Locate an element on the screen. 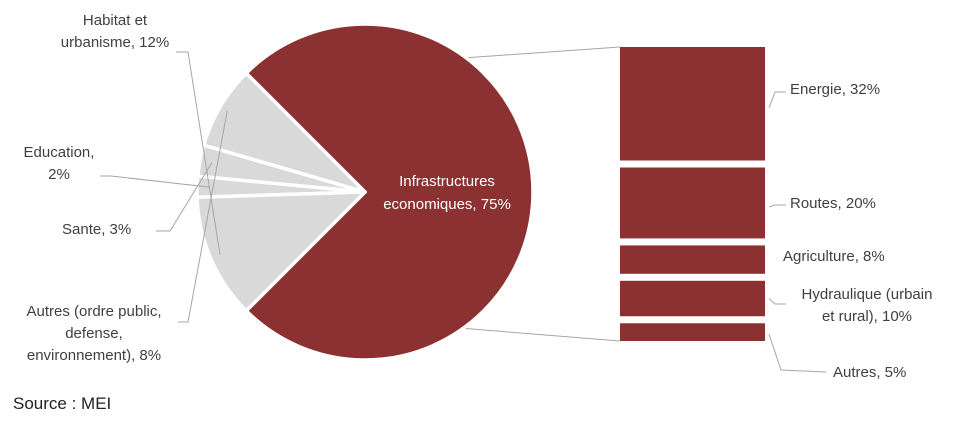 The height and width of the screenshot is (423, 965). slice-label-habitat-line2: urbanisme, 12% is located at coordinates (115, 42).